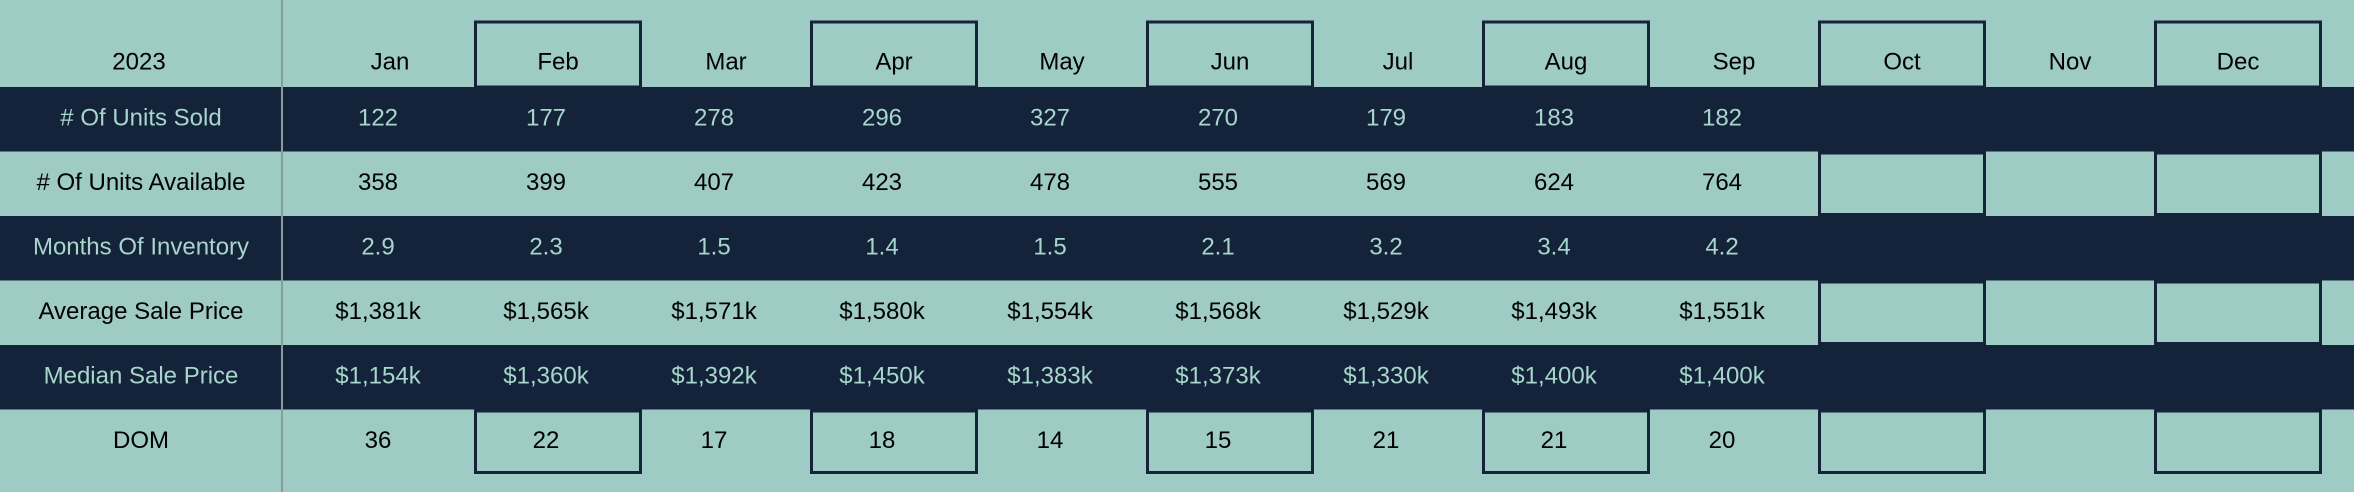  What do you see at coordinates (140, 118) in the screenshot?
I see `row-label: # Of Units Sold` at bounding box center [140, 118].